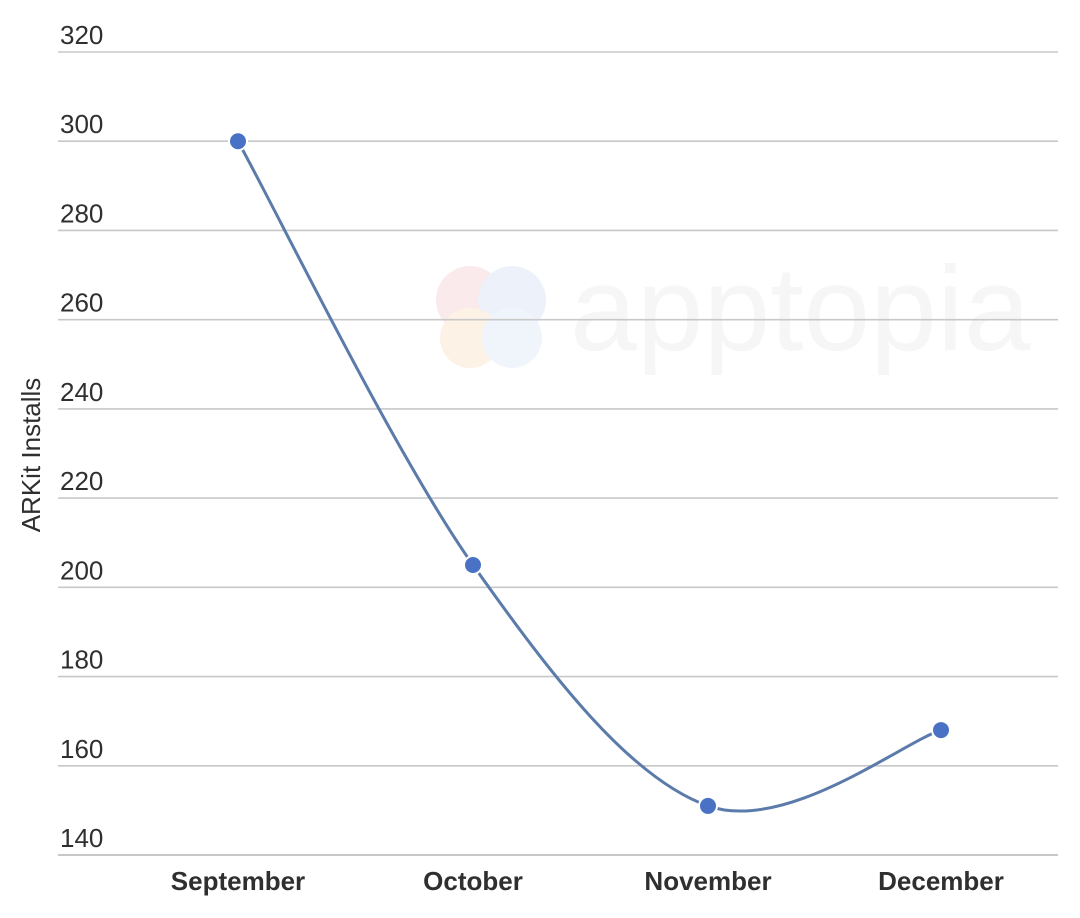  Describe the element at coordinates (31, 455) in the screenshot. I see `y-axis-title: ARKit Installs` at that location.